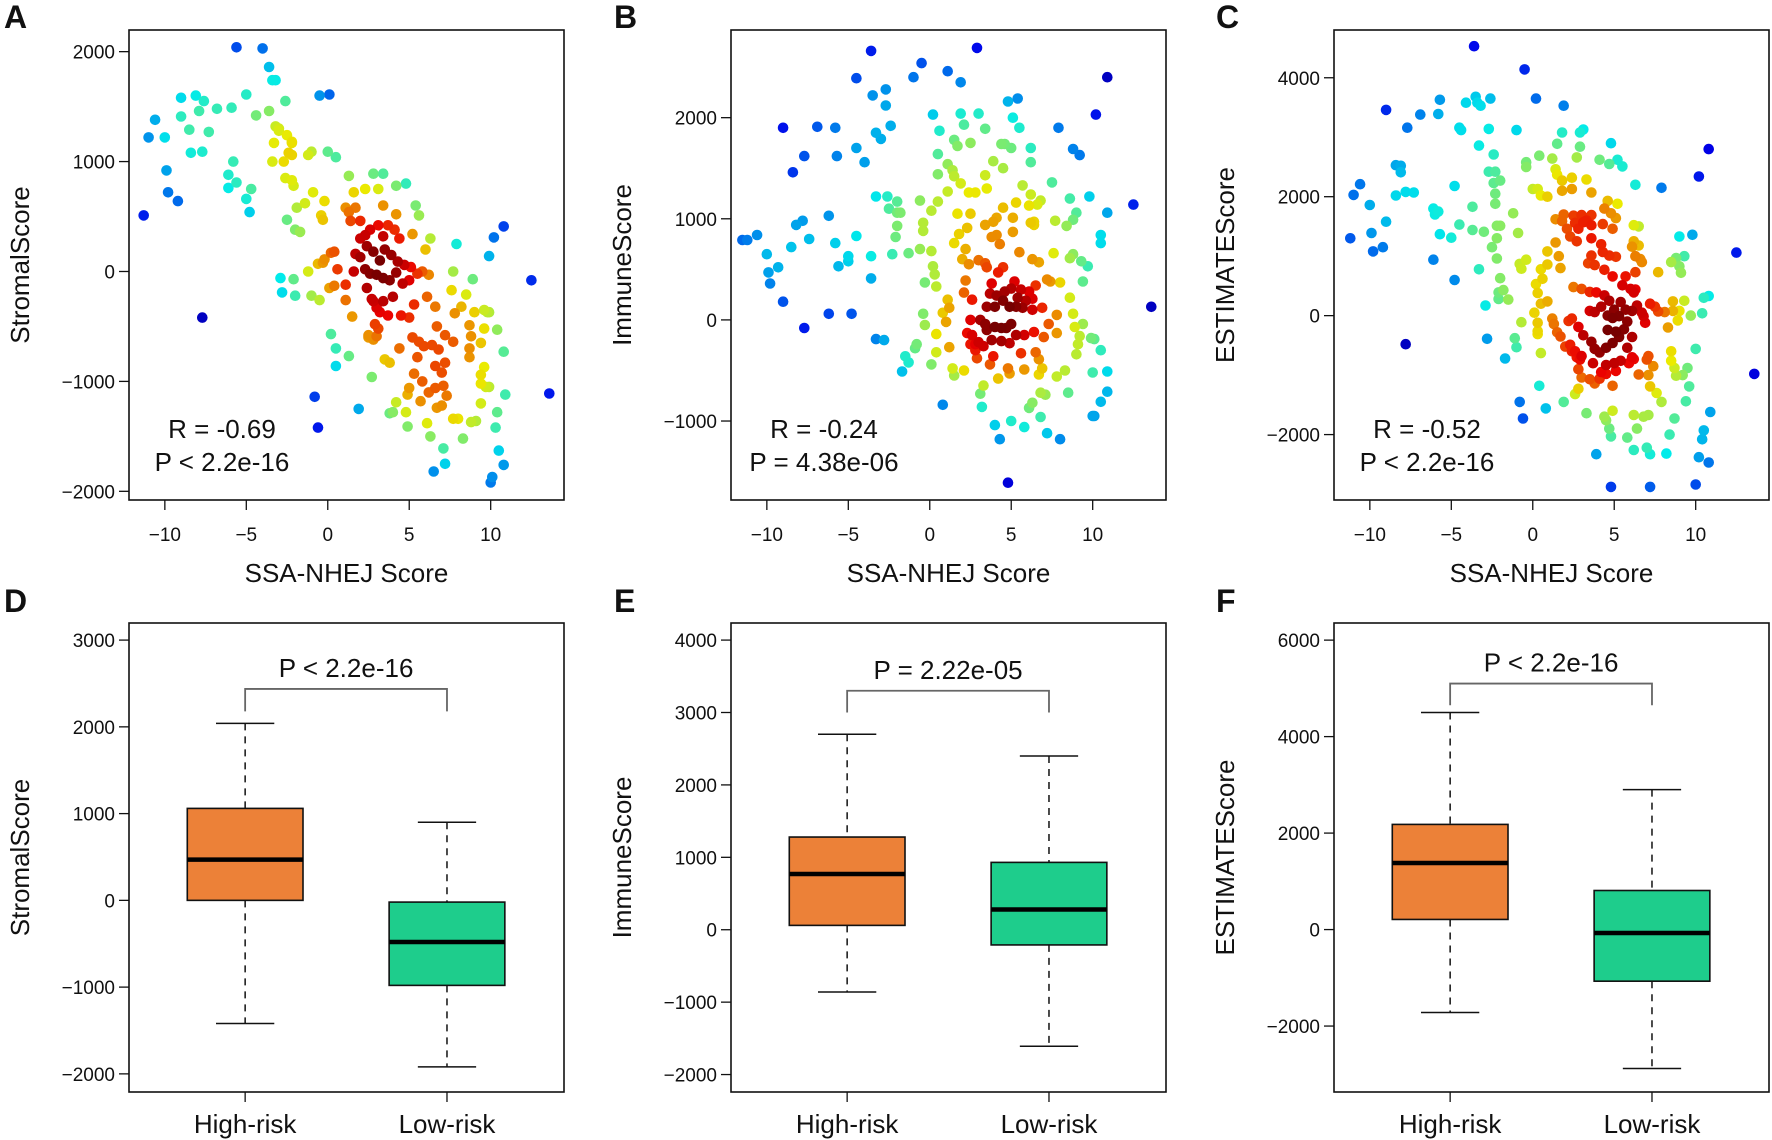  I want to click on panel-letter: D, so click(15, 601).